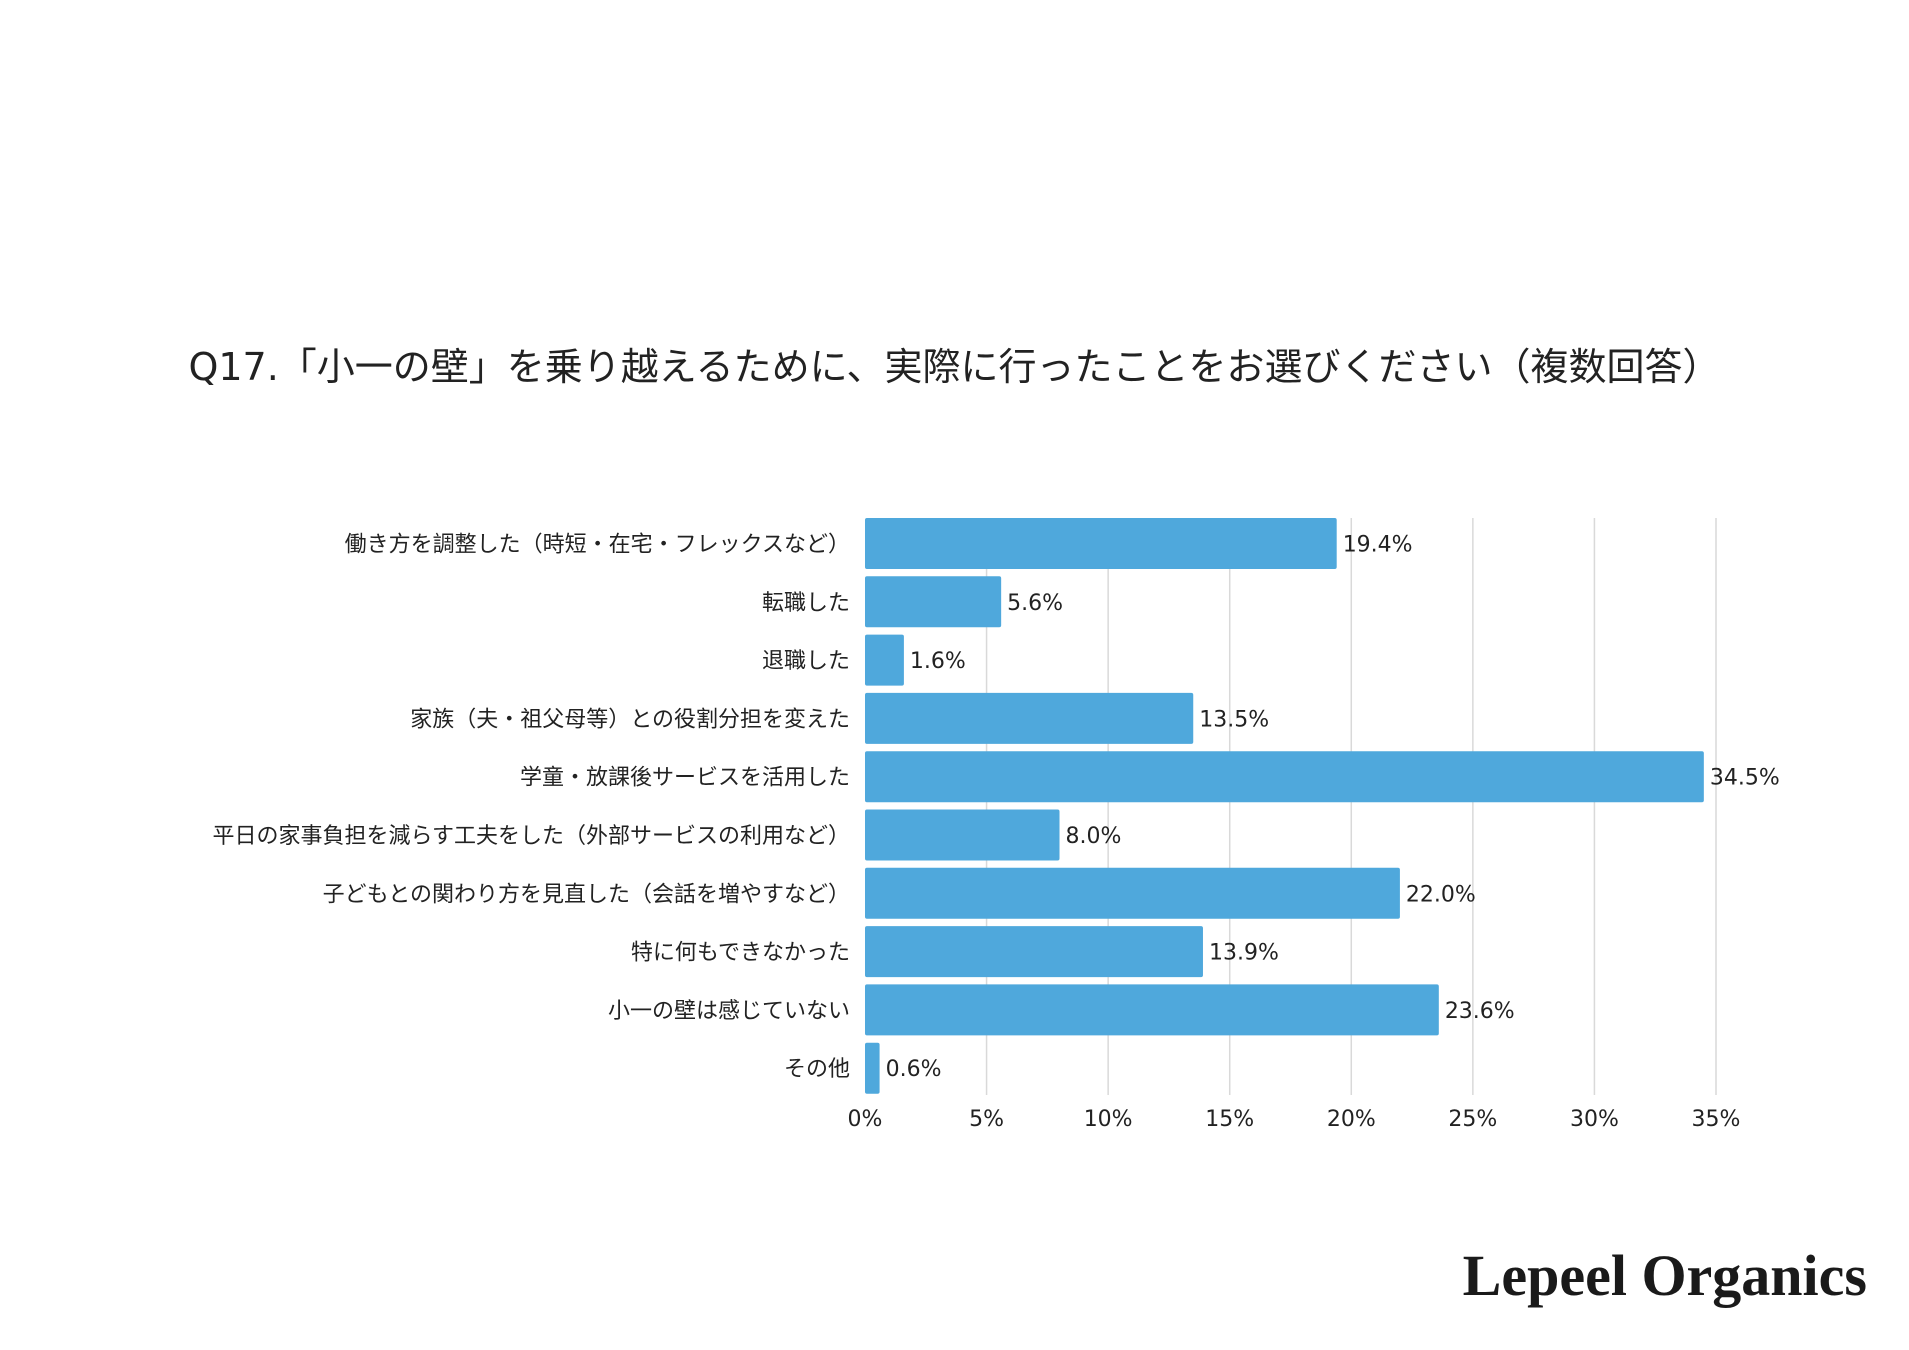  Describe the element at coordinates (740, 953) in the screenshot. I see `category-label: 特に何もできなかった` at that location.